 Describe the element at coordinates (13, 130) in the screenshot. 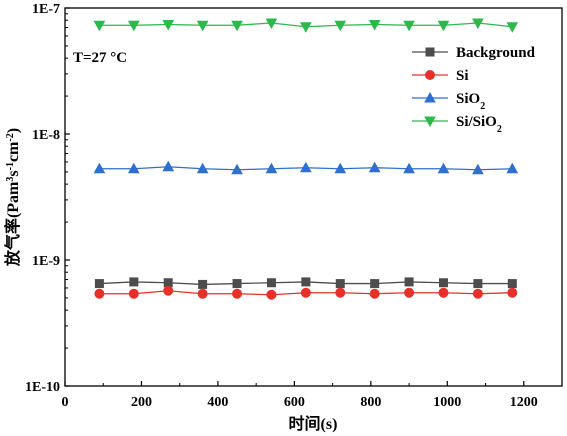

I see `y-axis-title-suffix: )` at that location.